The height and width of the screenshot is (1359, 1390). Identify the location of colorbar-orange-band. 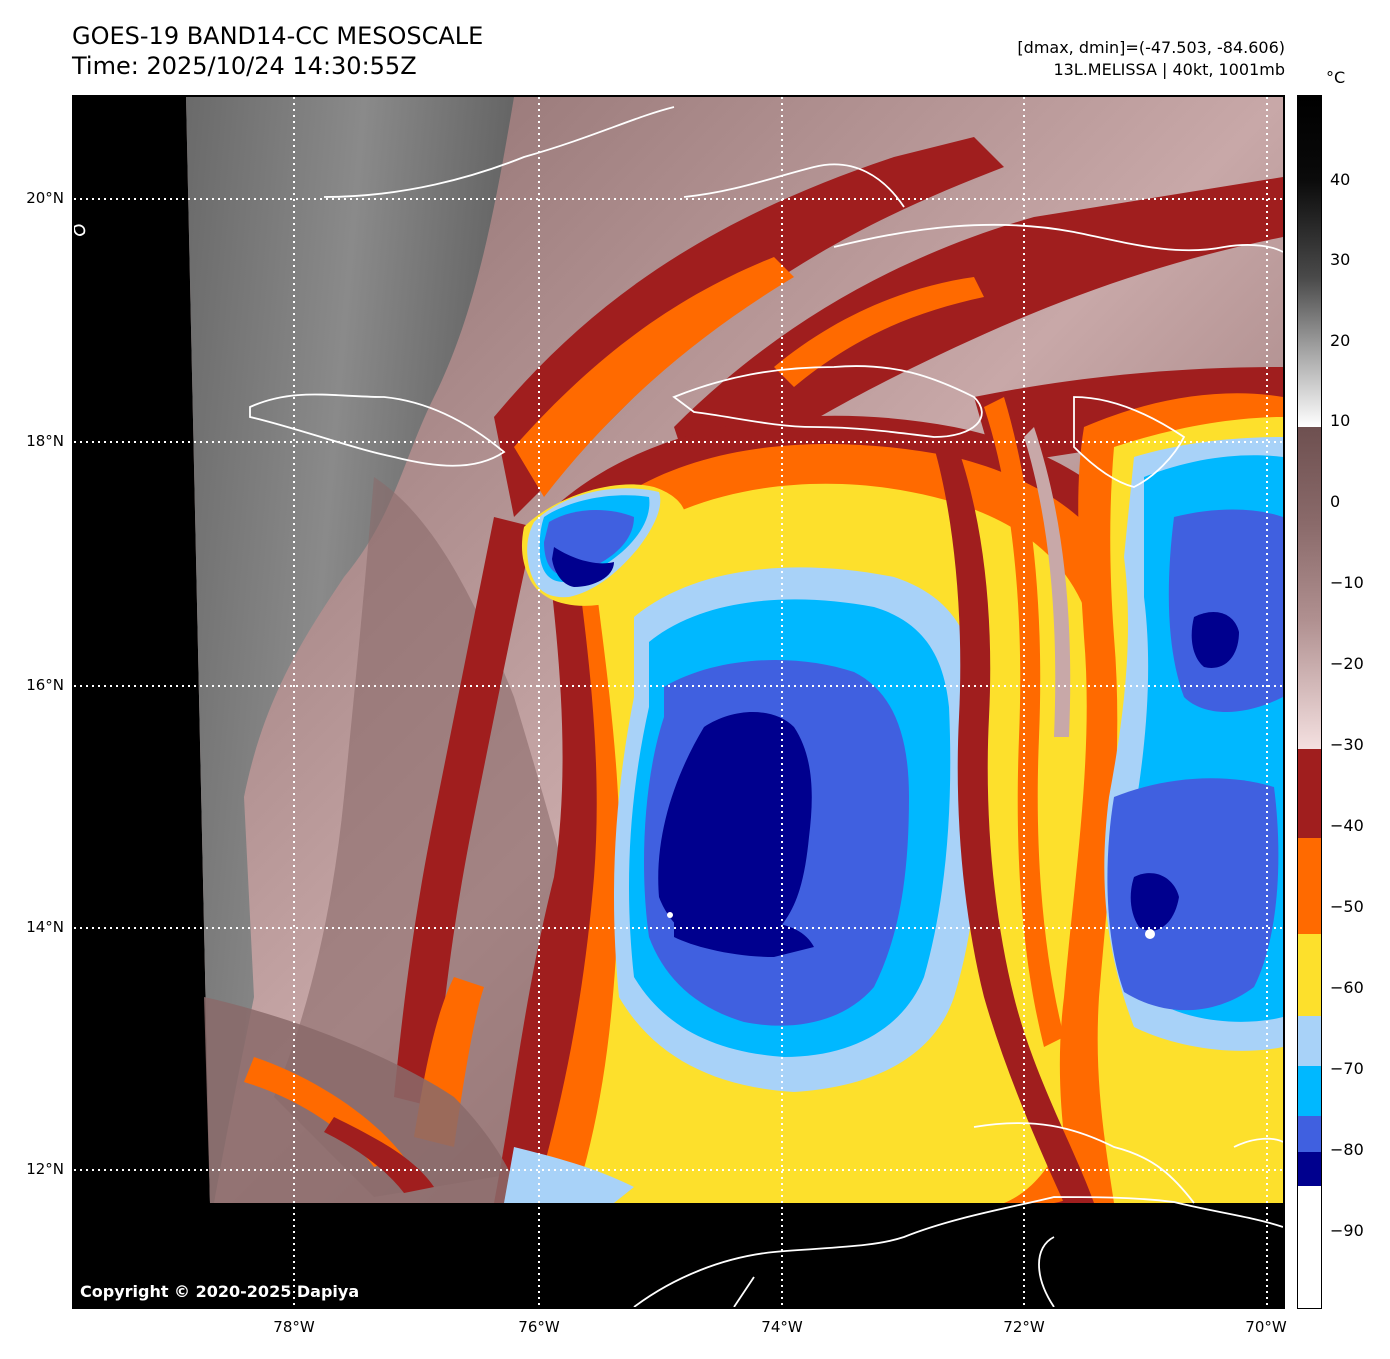
(1309, 886).